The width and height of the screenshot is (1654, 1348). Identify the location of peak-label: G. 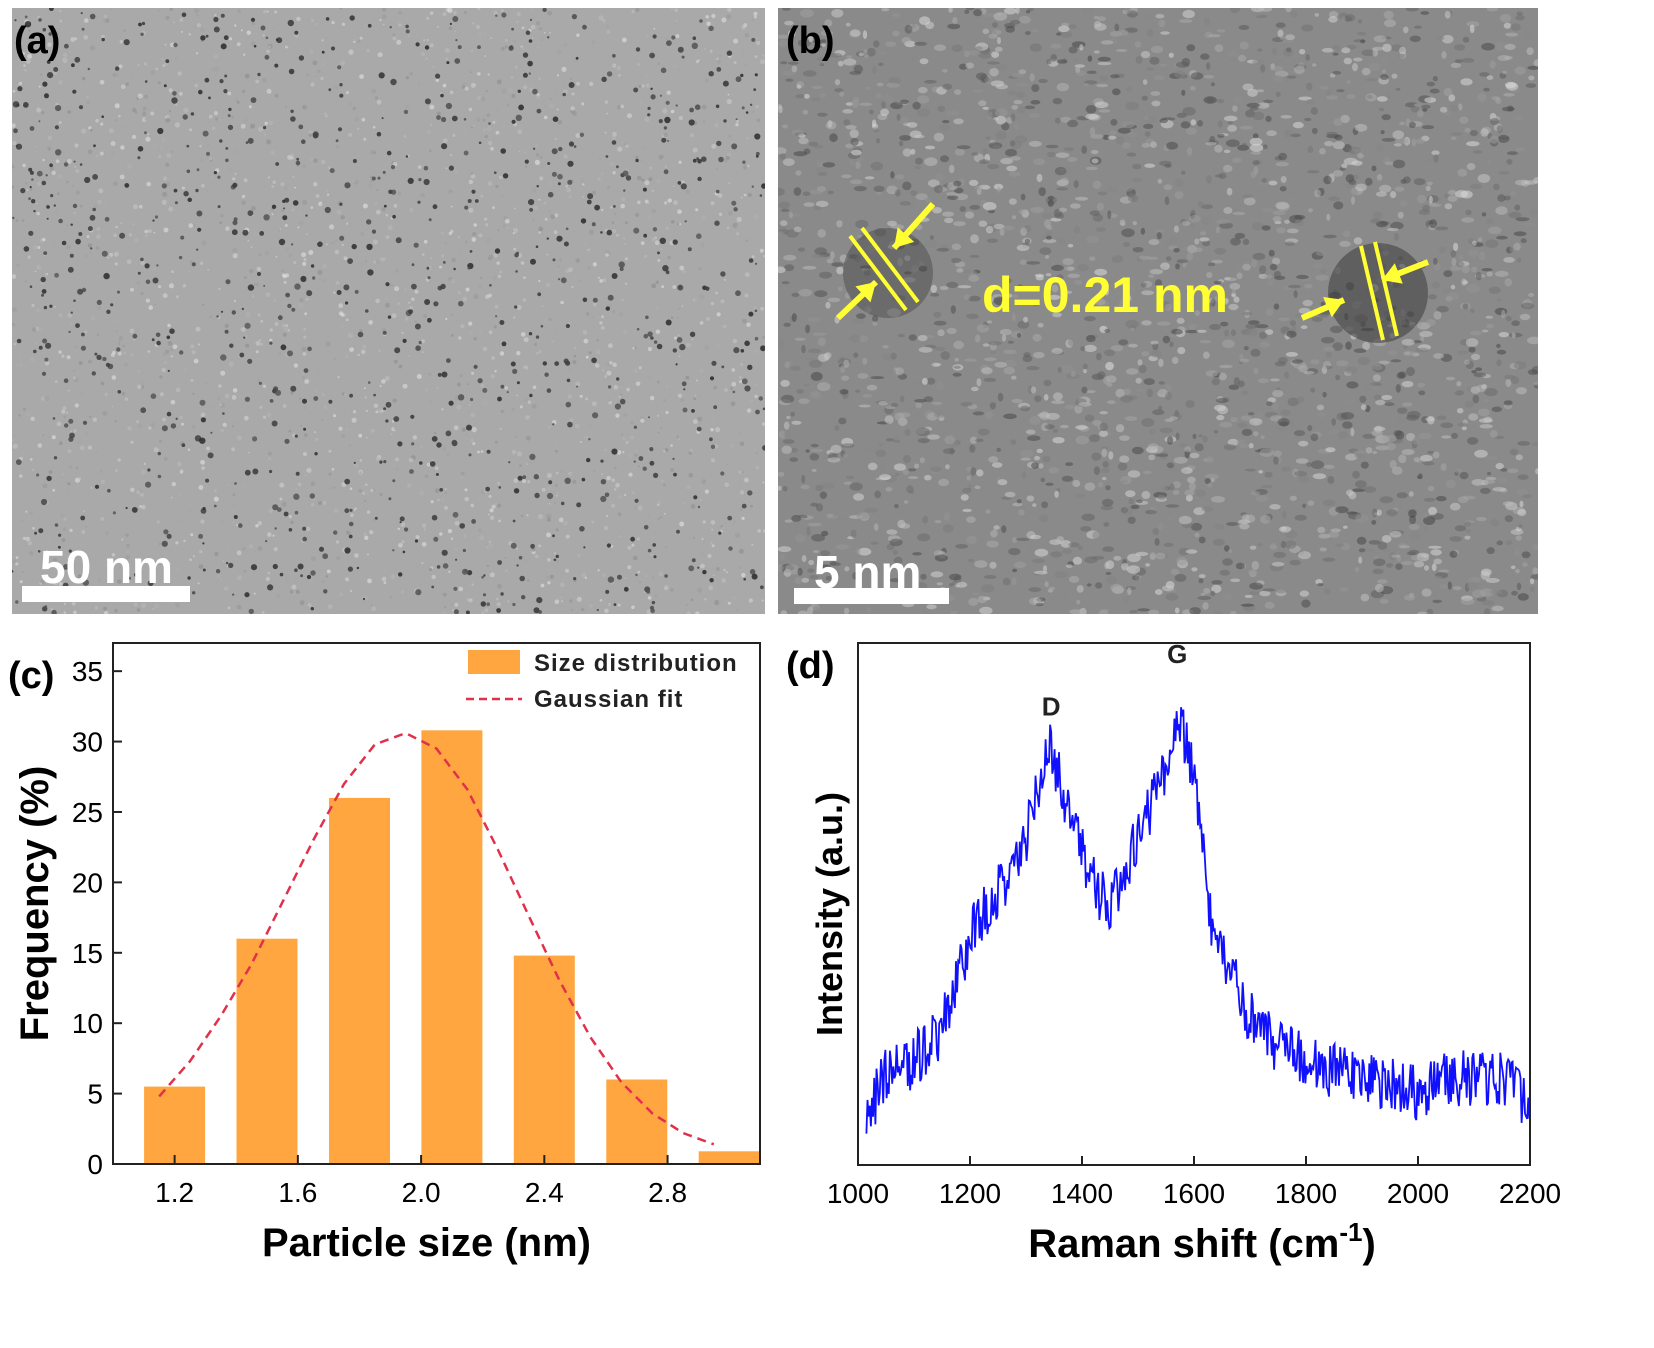
(1177, 654).